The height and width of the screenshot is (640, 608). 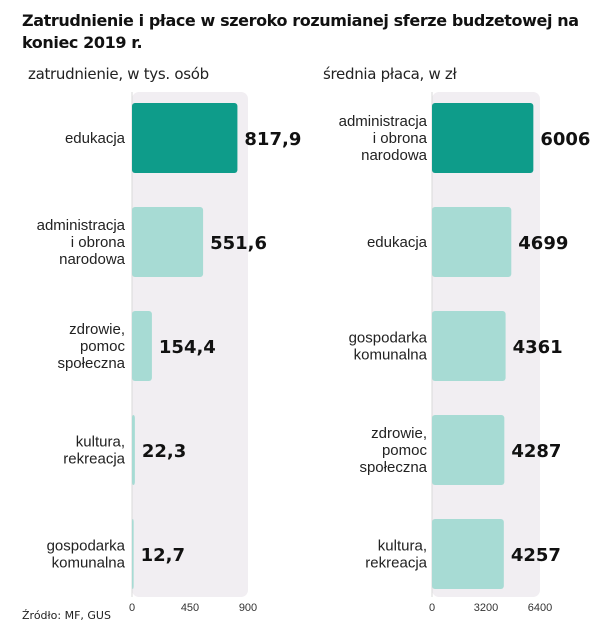 I want to click on data-label: 154,4, so click(x=187, y=347).